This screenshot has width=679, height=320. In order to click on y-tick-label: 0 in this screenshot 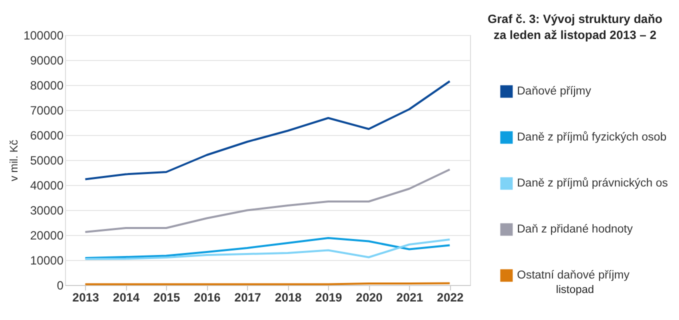, I will do `click(60, 285)`.